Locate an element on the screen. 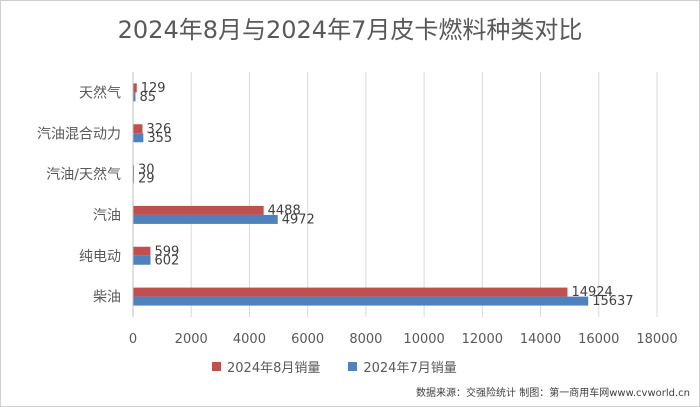 The height and width of the screenshot is (407, 700). legend: 2024年8月销量 2024年7月销量 is located at coordinates (334, 366).